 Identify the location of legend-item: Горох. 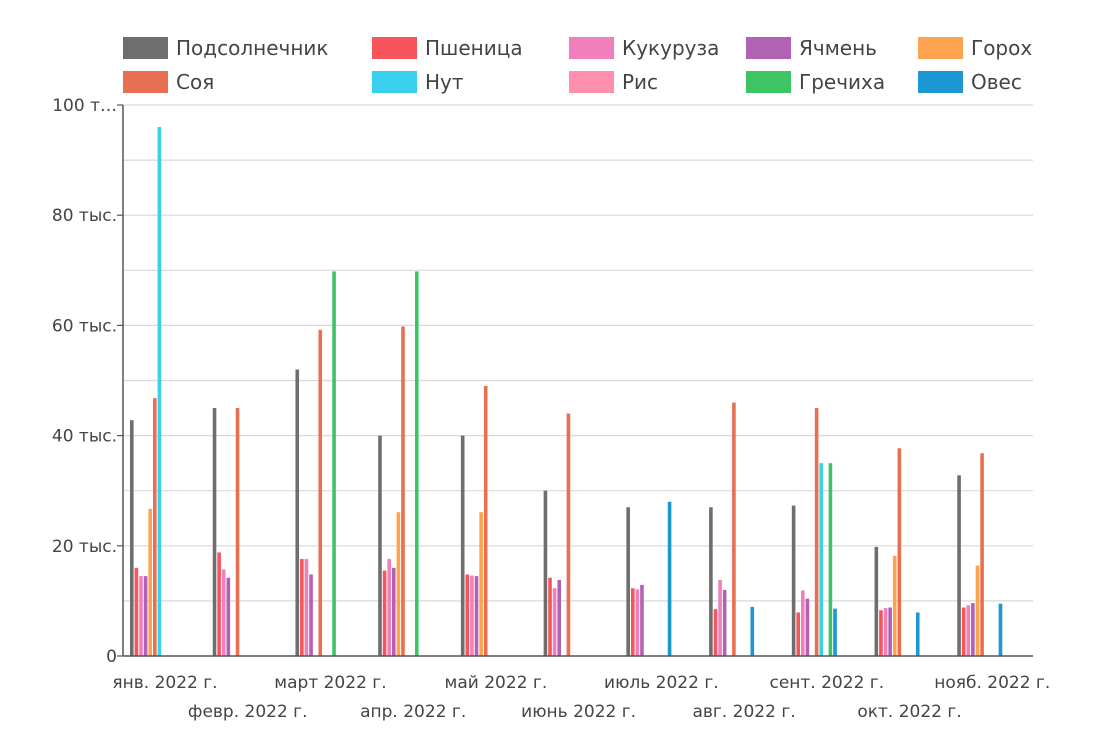
(975, 48).